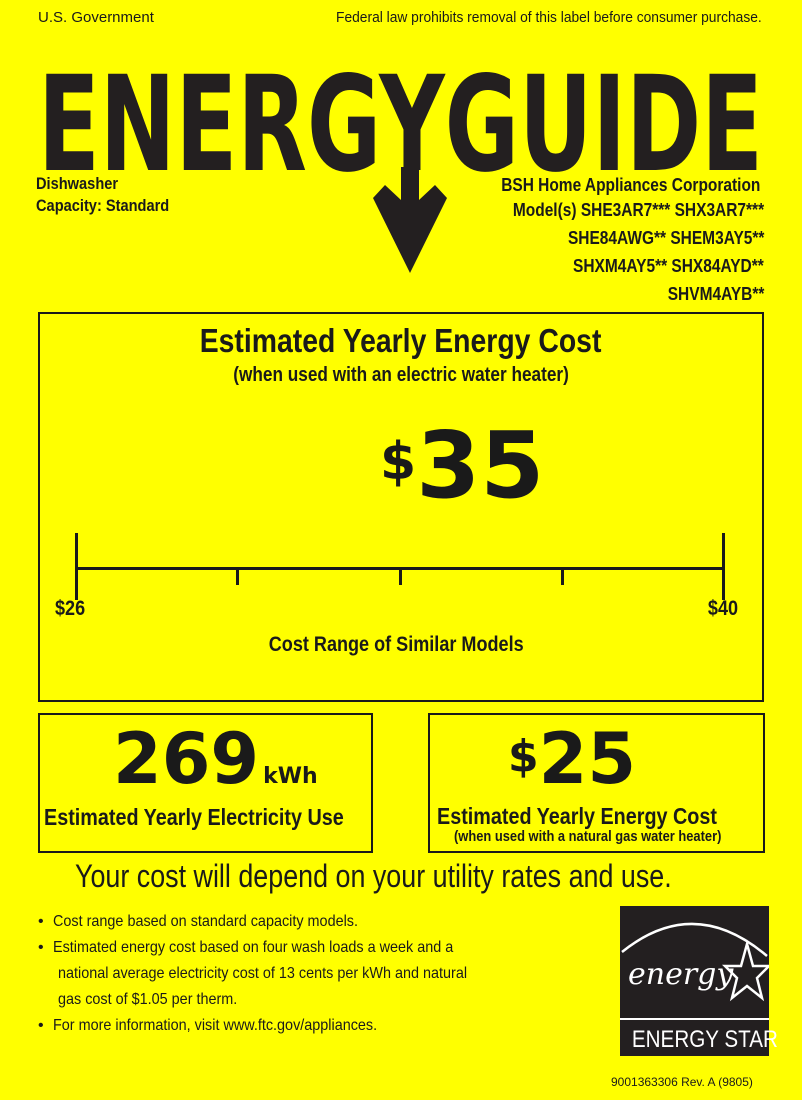  I want to click on capacity: Capacity: Standard, so click(103, 205).